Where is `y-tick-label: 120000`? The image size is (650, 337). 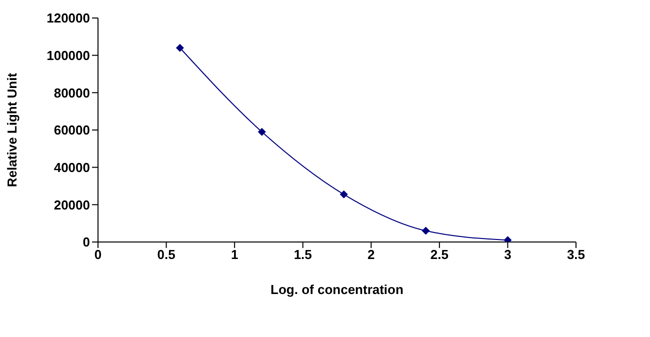 y-tick-label: 120000 is located at coordinates (68, 18).